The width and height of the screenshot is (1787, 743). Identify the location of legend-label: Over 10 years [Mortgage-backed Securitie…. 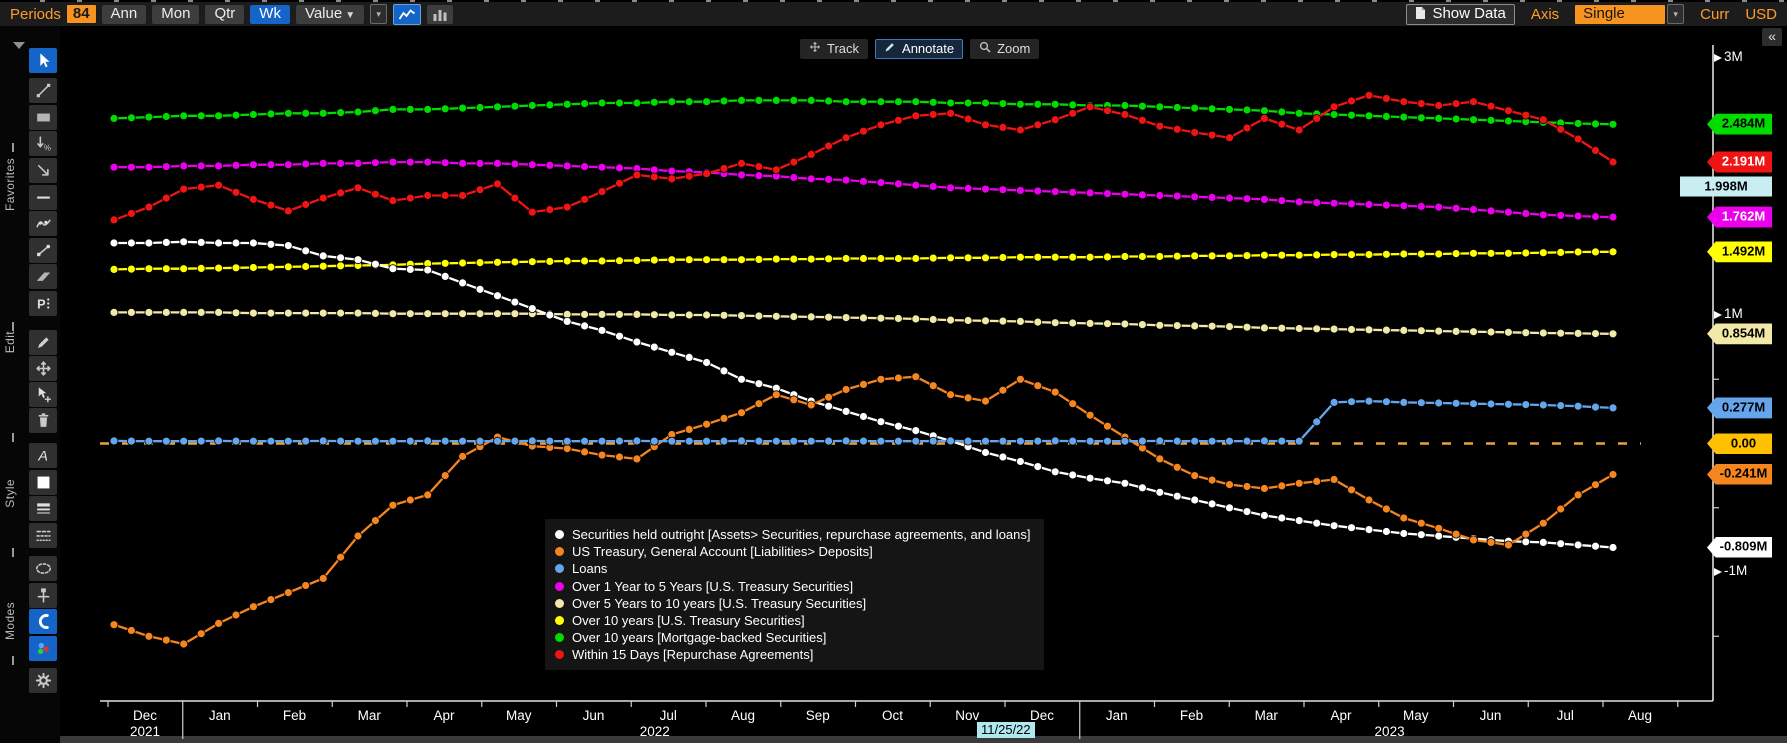
(699, 638).